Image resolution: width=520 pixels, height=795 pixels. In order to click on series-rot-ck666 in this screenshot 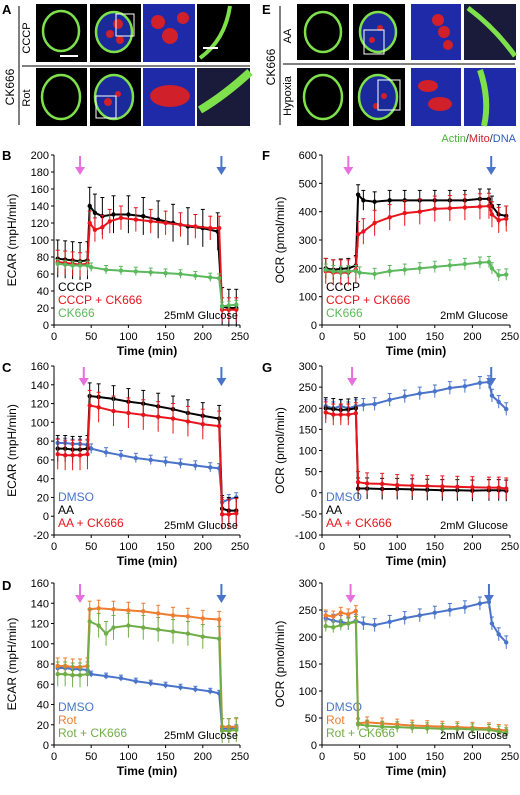, I will do `click(147, 675)`.